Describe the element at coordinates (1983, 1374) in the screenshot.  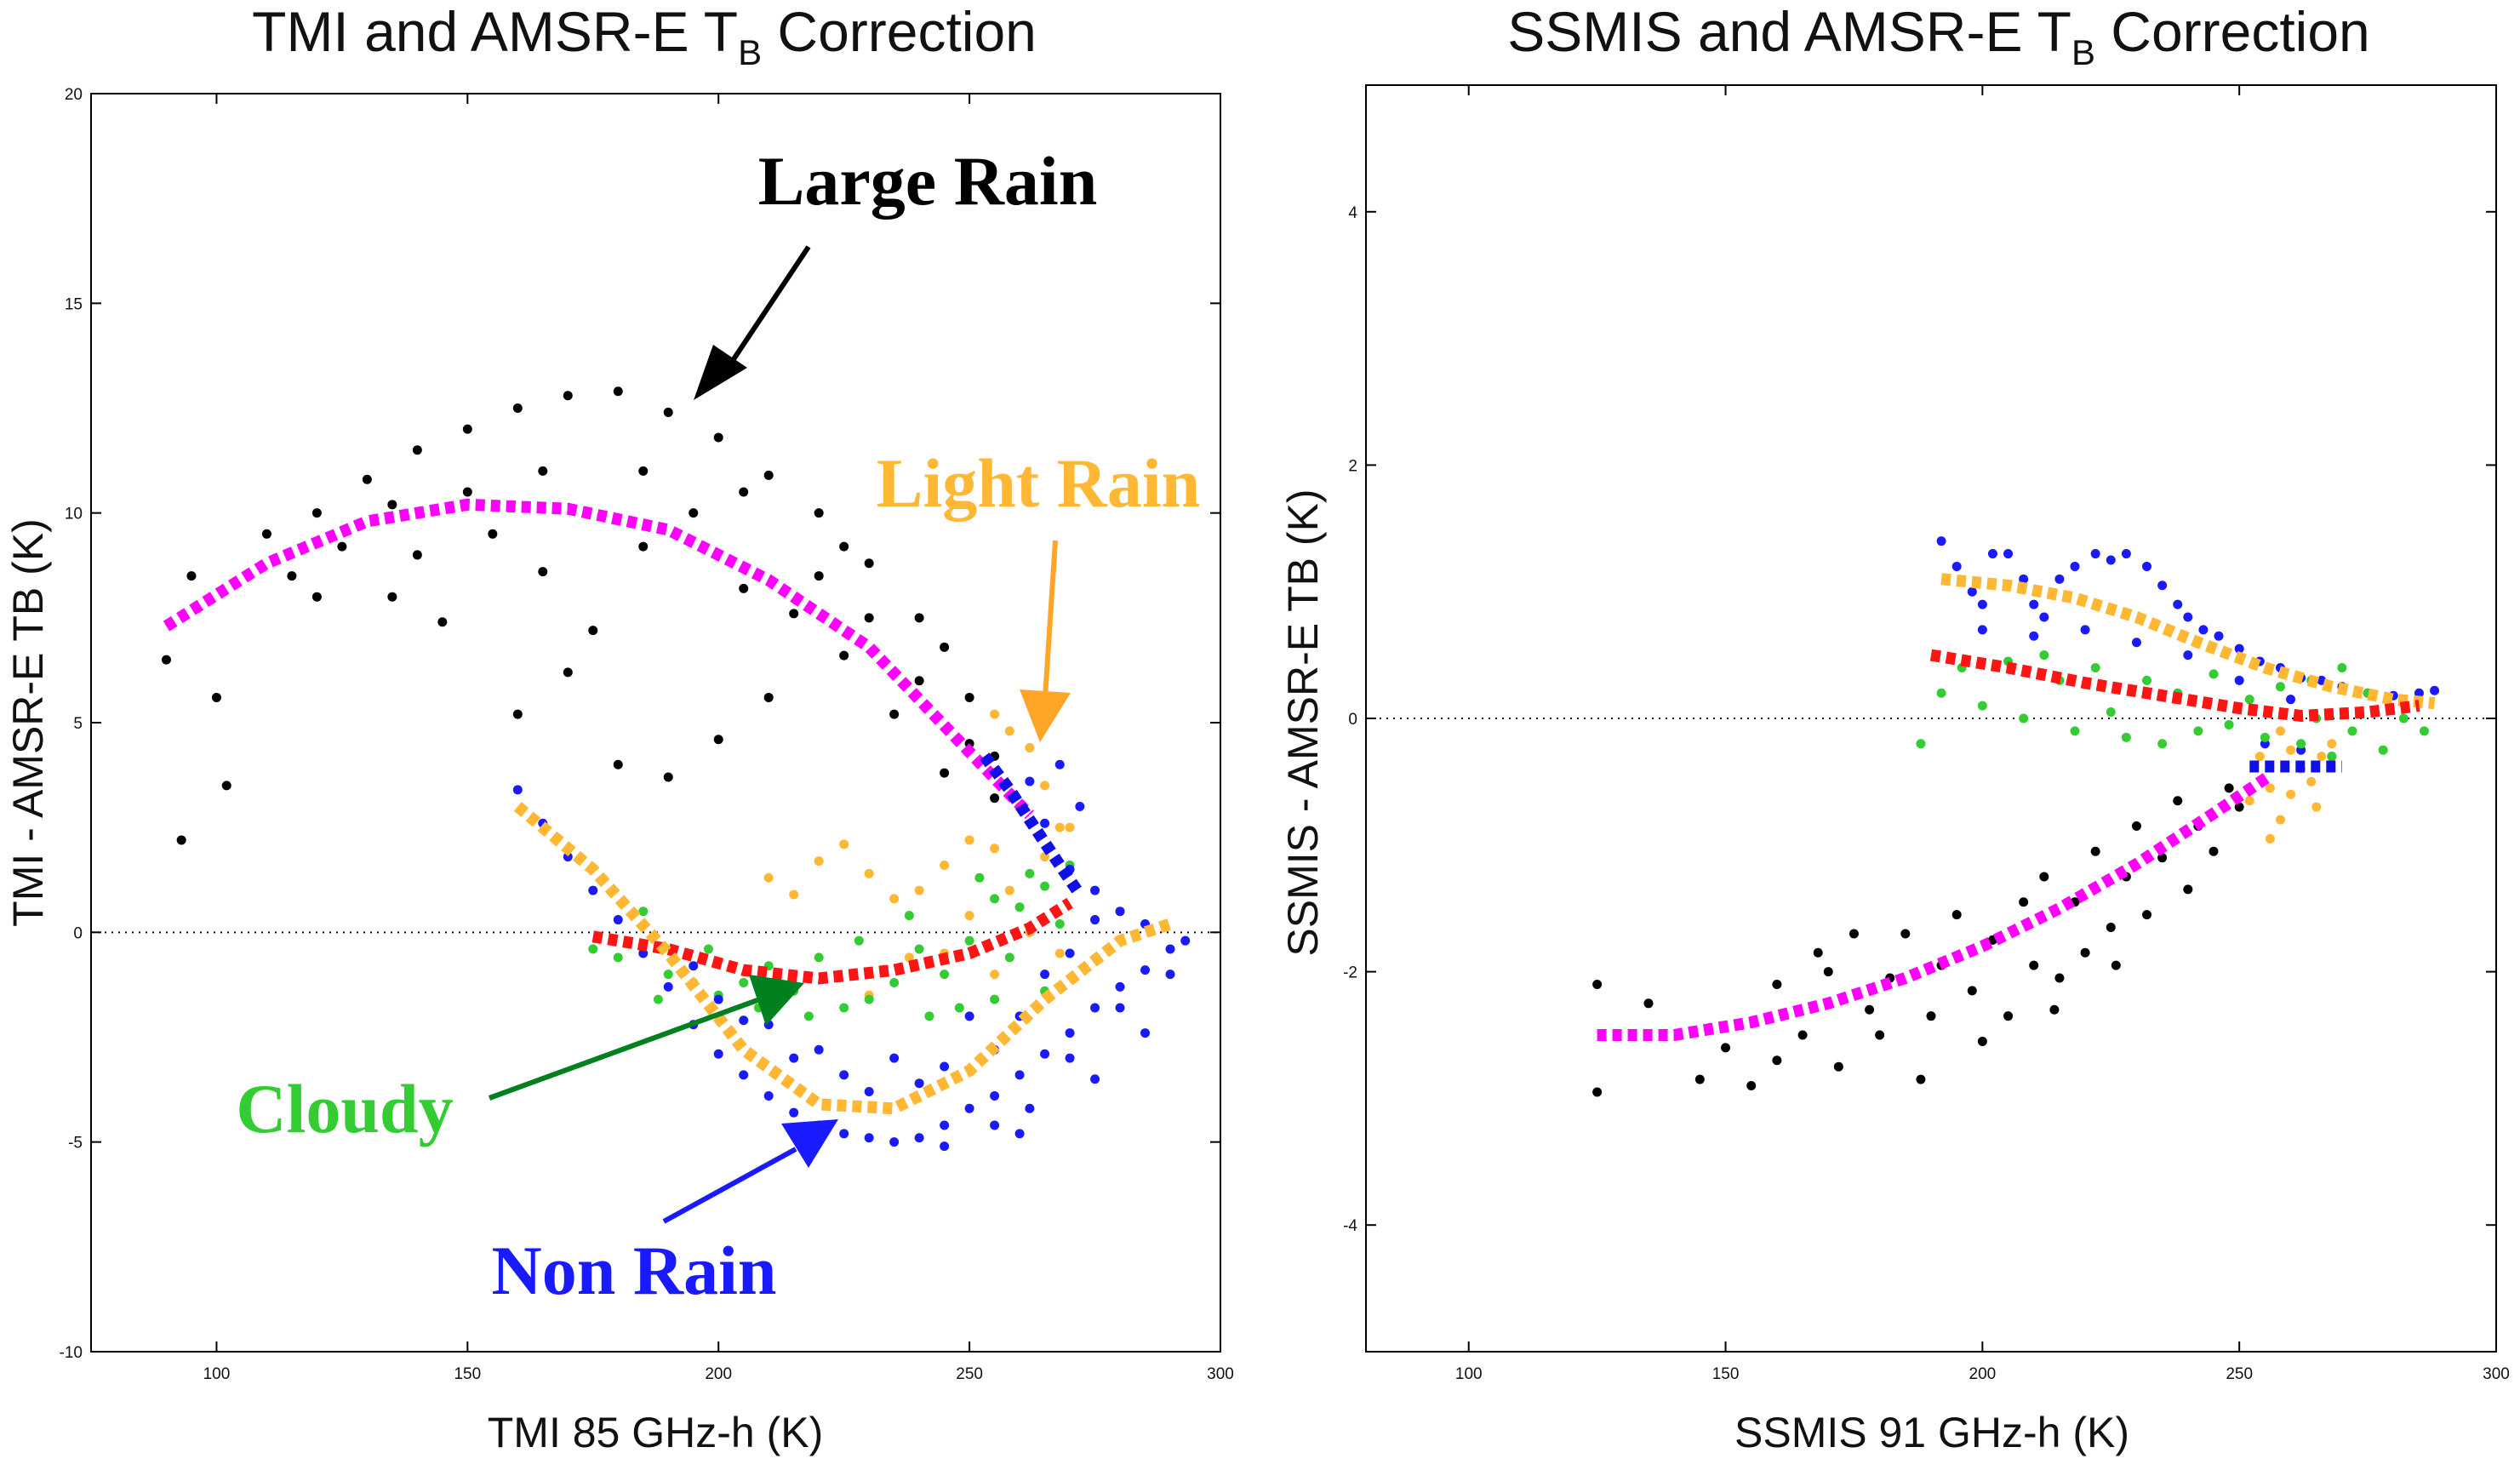
I see `right-x-tick-label-2: 200` at that location.